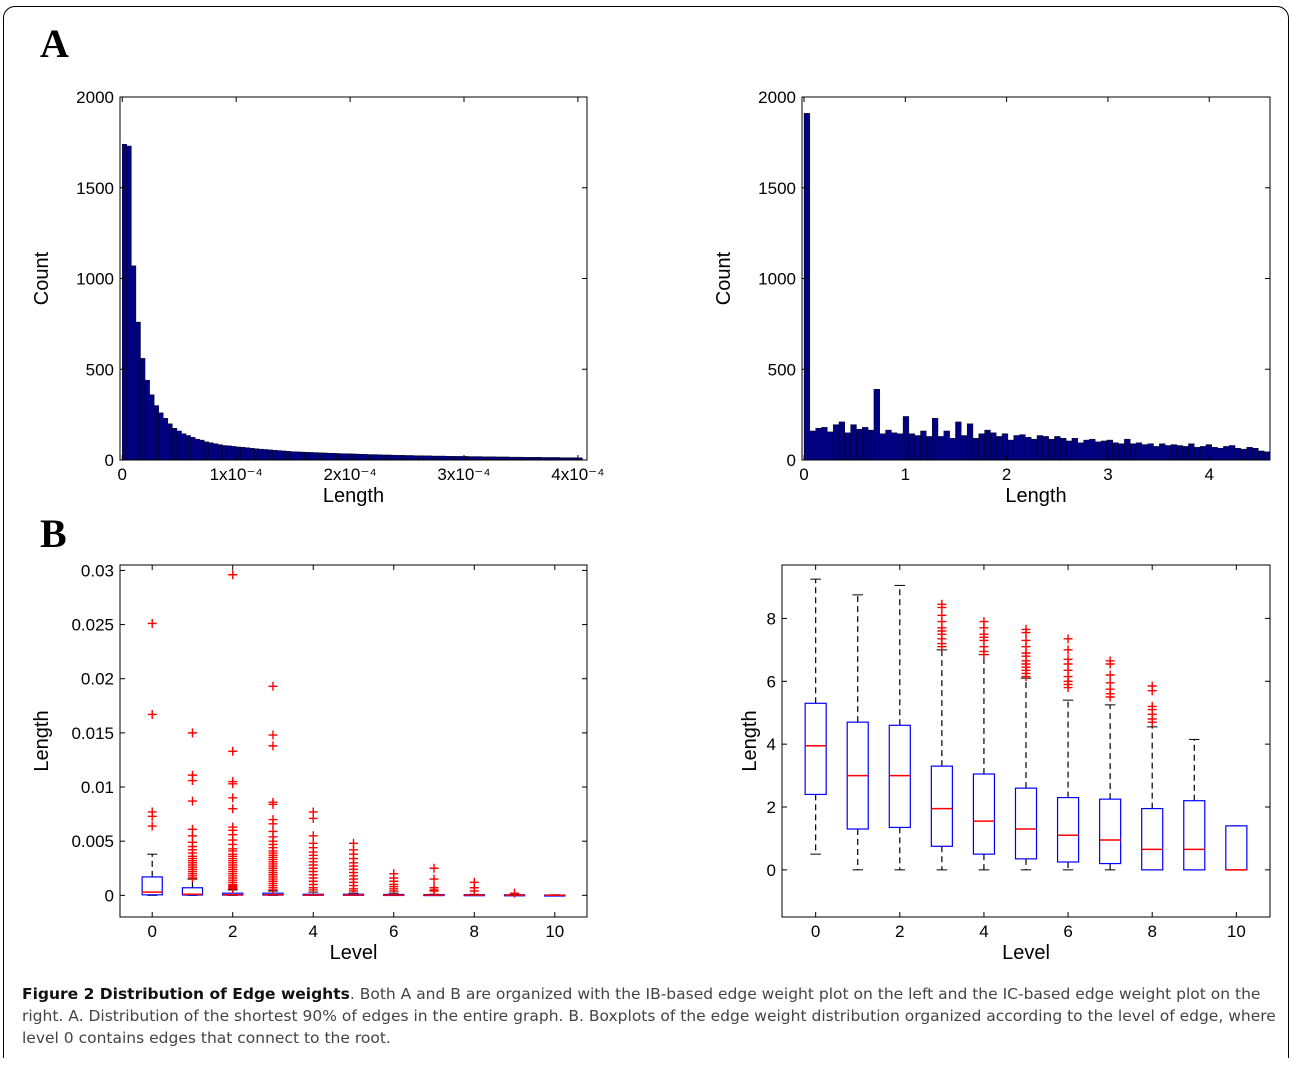 Image resolution: width=1293 pixels, height=1065 pixels. I want to click on x-axis-label: Length, so click(353, 496).